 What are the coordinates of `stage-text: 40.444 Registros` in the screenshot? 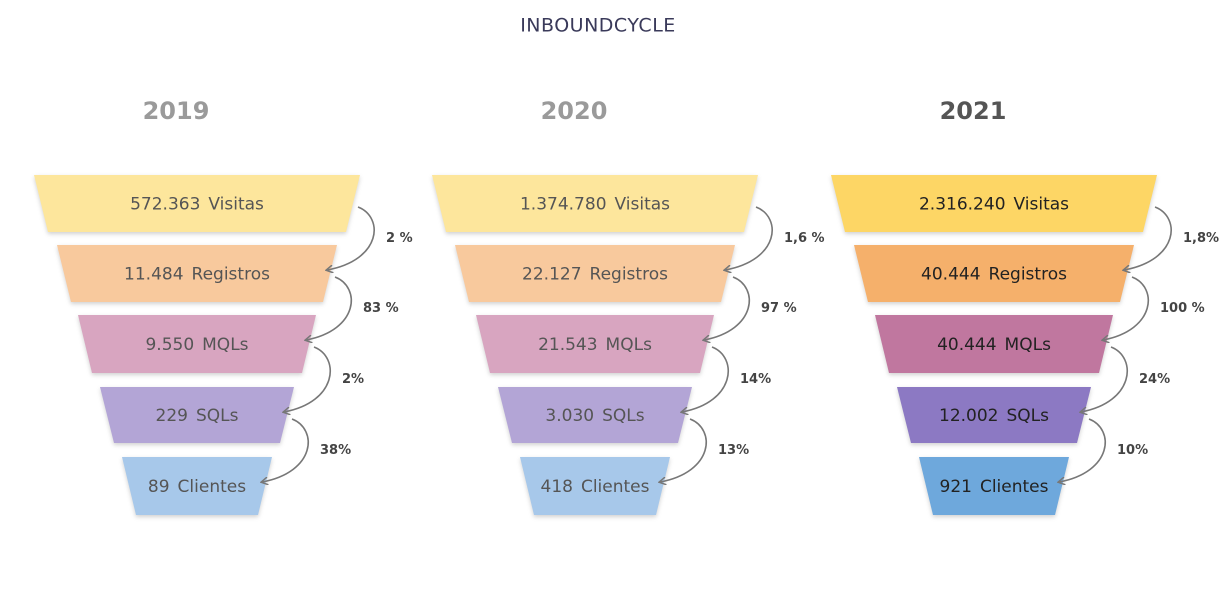 It's located at (994, 275).